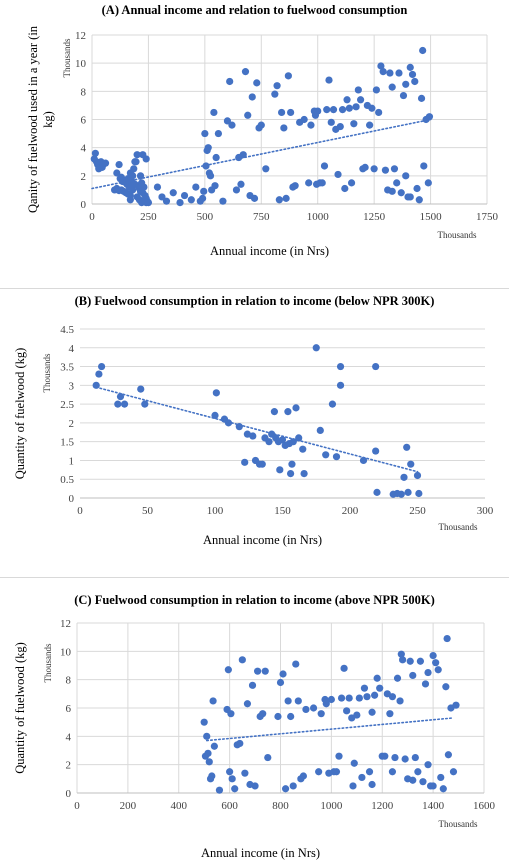  What do you see at coordinates (431, 217) in the screenshot?
I see `x-tick-label: 1500` at bounding box center [431, 217].